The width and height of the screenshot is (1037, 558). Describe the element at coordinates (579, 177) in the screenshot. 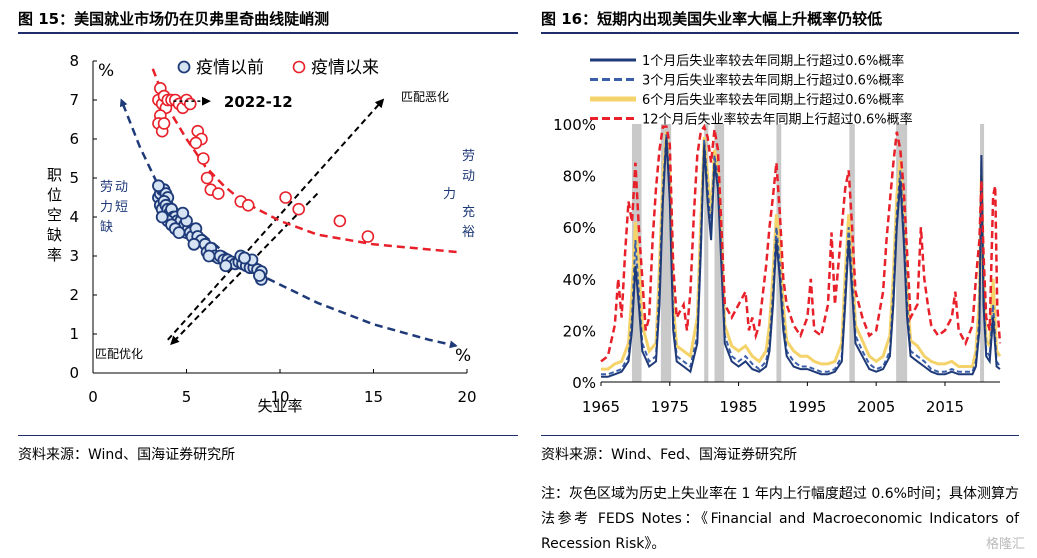

I see `right-y-tick-label: 80%` at that location.